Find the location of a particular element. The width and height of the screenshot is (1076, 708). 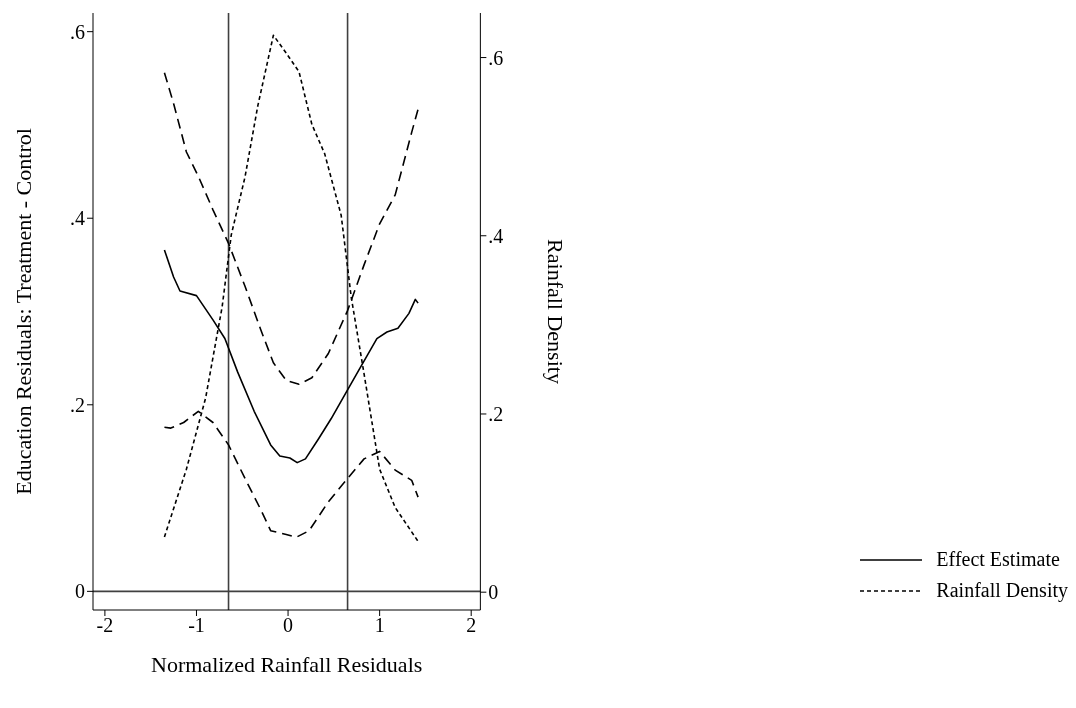

y2-tick-label: .4 is located at coordinates (496, 235).